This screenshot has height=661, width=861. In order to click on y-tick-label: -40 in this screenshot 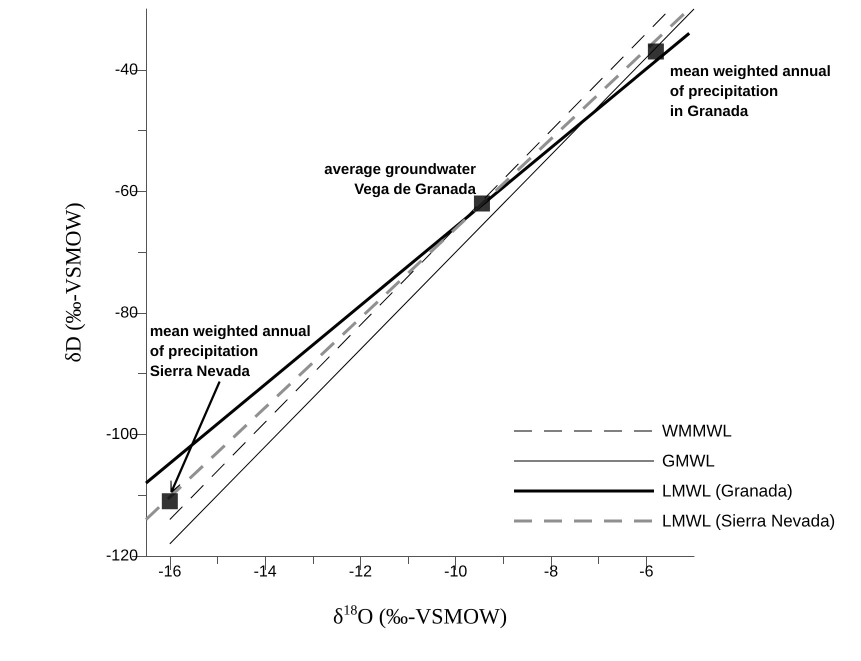, I will do `click(126, 69)`.